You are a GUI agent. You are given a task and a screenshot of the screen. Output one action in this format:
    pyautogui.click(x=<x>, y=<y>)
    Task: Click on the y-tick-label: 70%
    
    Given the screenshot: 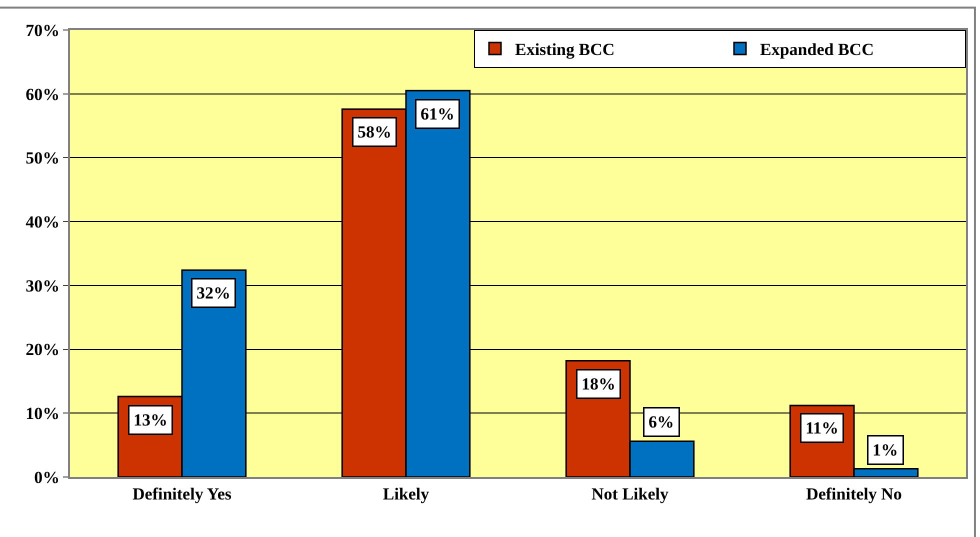 What is the action you would take?
    pyautogui.click(x=43, y=30)
    